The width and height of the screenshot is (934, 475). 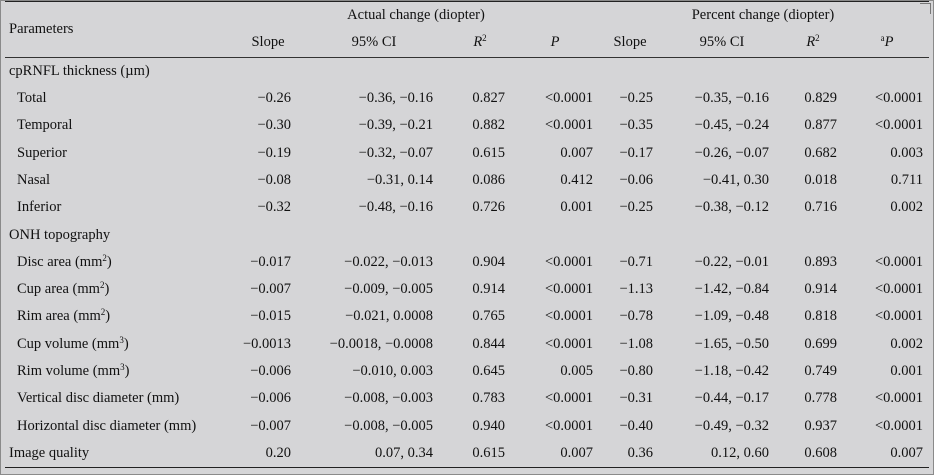 I want to click on r2-value: 0.940, so click(x=488, y=425).